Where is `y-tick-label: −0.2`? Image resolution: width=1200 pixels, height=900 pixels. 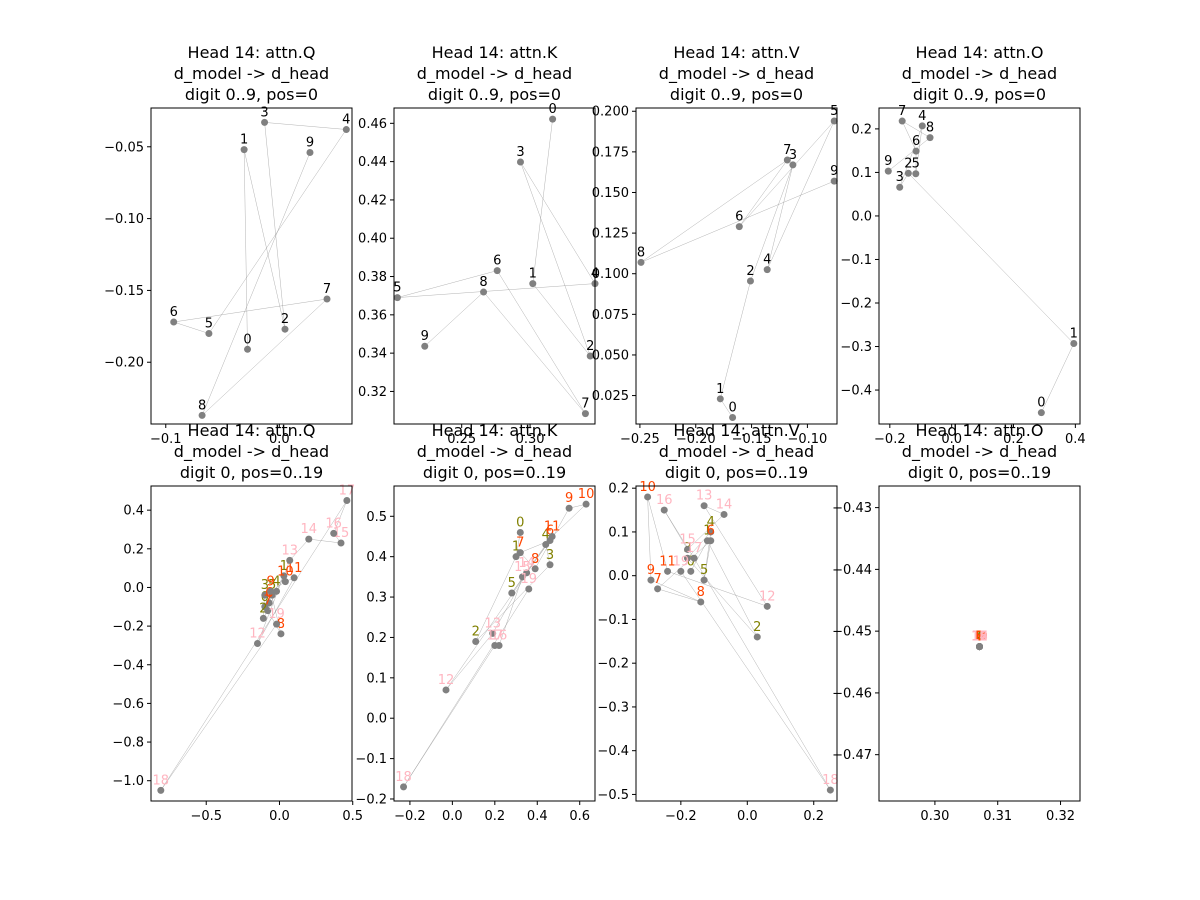 y-tick-label: −0.2 is located at coordinates (613, 664).